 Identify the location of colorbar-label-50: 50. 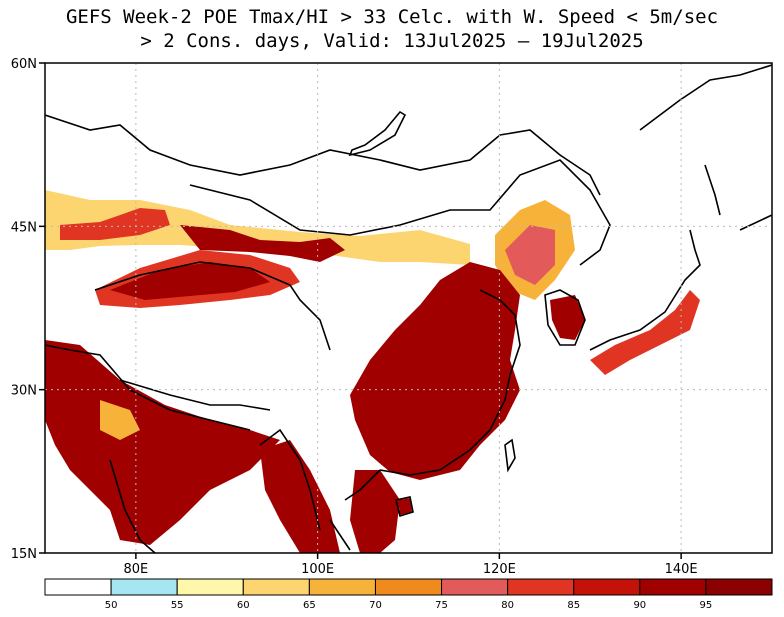
(111, 605).